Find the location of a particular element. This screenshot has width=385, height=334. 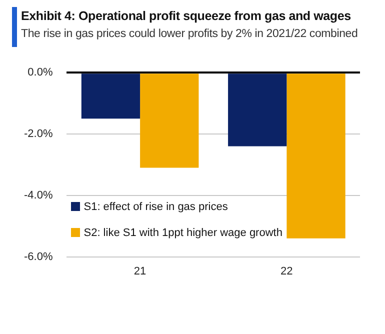

chart-title: Exhibit 4: Operational profit squeeze from gas and wages is located at coordinates (186, 16).